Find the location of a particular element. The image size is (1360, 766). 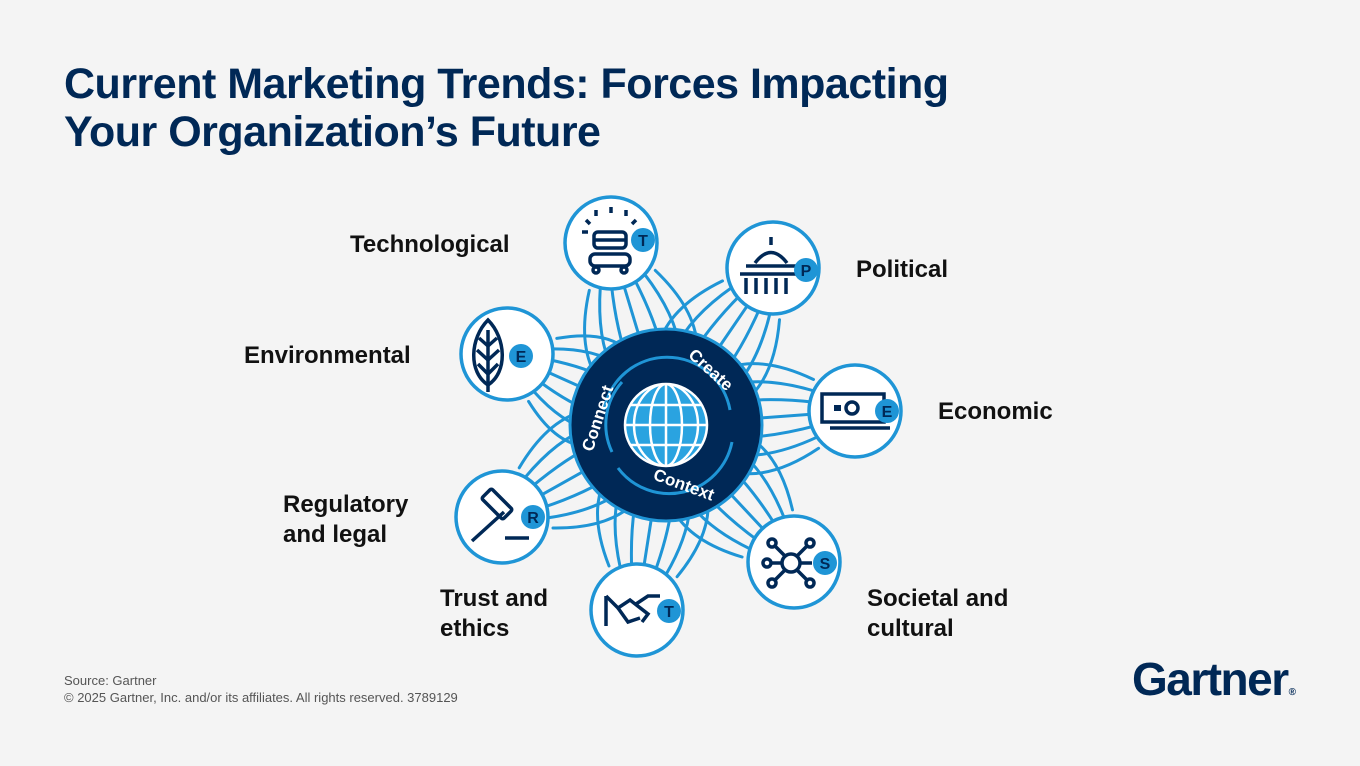

center-hub: Connect Create Context is located at coordinates (666, 425).